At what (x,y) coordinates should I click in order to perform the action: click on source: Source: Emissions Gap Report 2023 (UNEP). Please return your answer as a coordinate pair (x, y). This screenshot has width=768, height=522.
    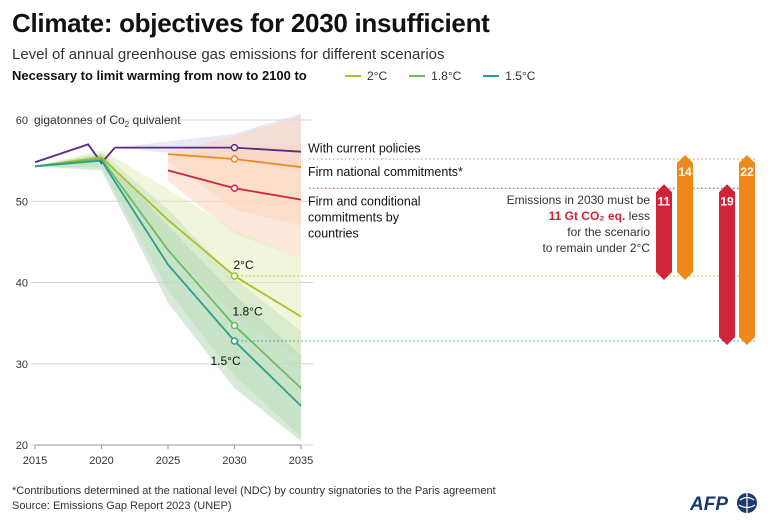
    Looking at the image, I should click on (122, 506).